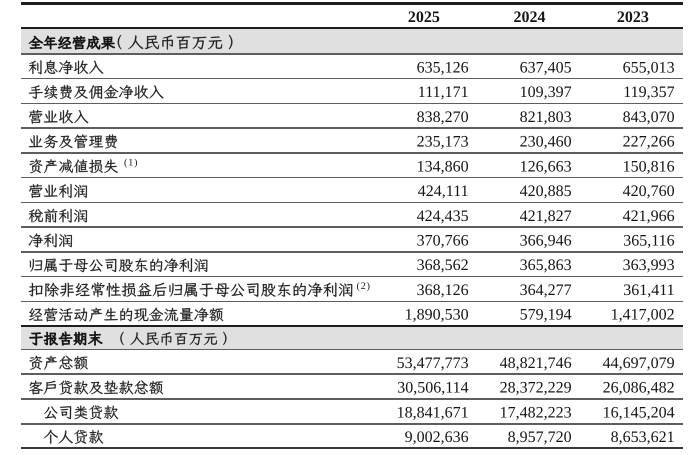 Image resolution: width=700 pixels, height=457 pixels. Describe the element at coordinates (433, 363) in the screenshot. I see `svg-text: 53,477,773` at that location.